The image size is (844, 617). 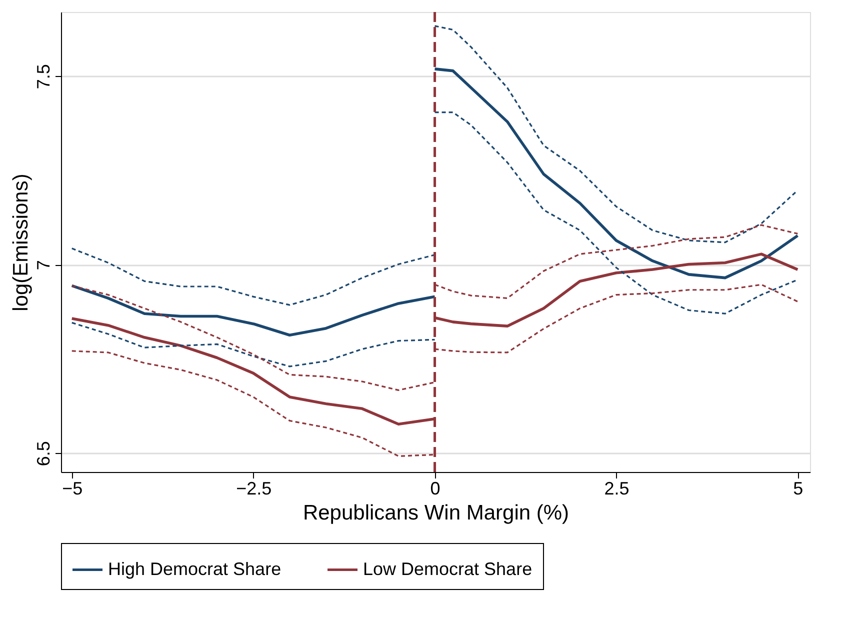 I want to click on x-tick-label: 0, so click(x=435, y=488).